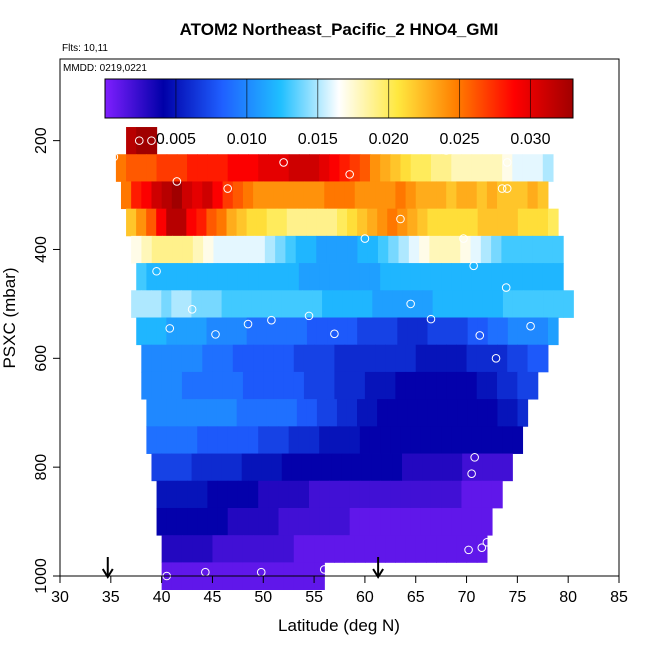  I want to click on x-tick-label: 35, so click(111, 597).